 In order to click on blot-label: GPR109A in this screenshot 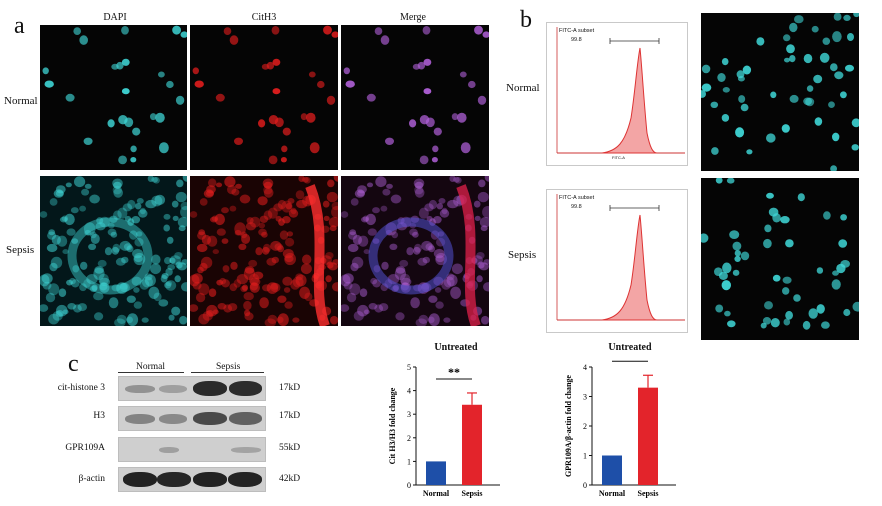, I will do `click(85, 448)`.